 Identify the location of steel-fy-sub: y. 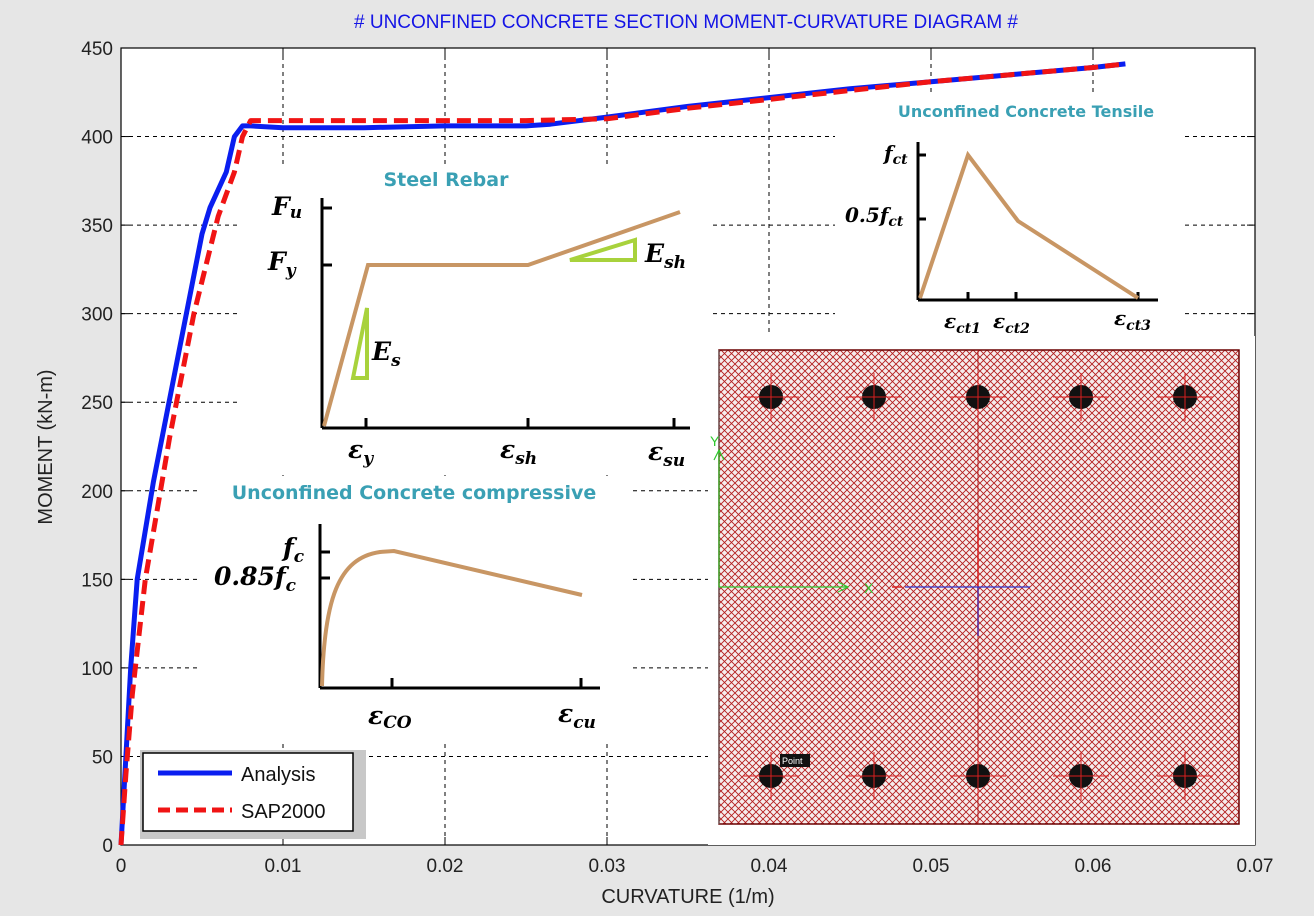
(291, 271).